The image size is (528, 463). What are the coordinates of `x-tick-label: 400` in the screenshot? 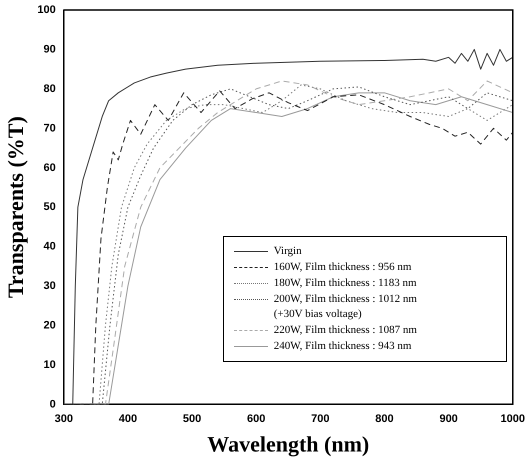 It's located at (128, 419).